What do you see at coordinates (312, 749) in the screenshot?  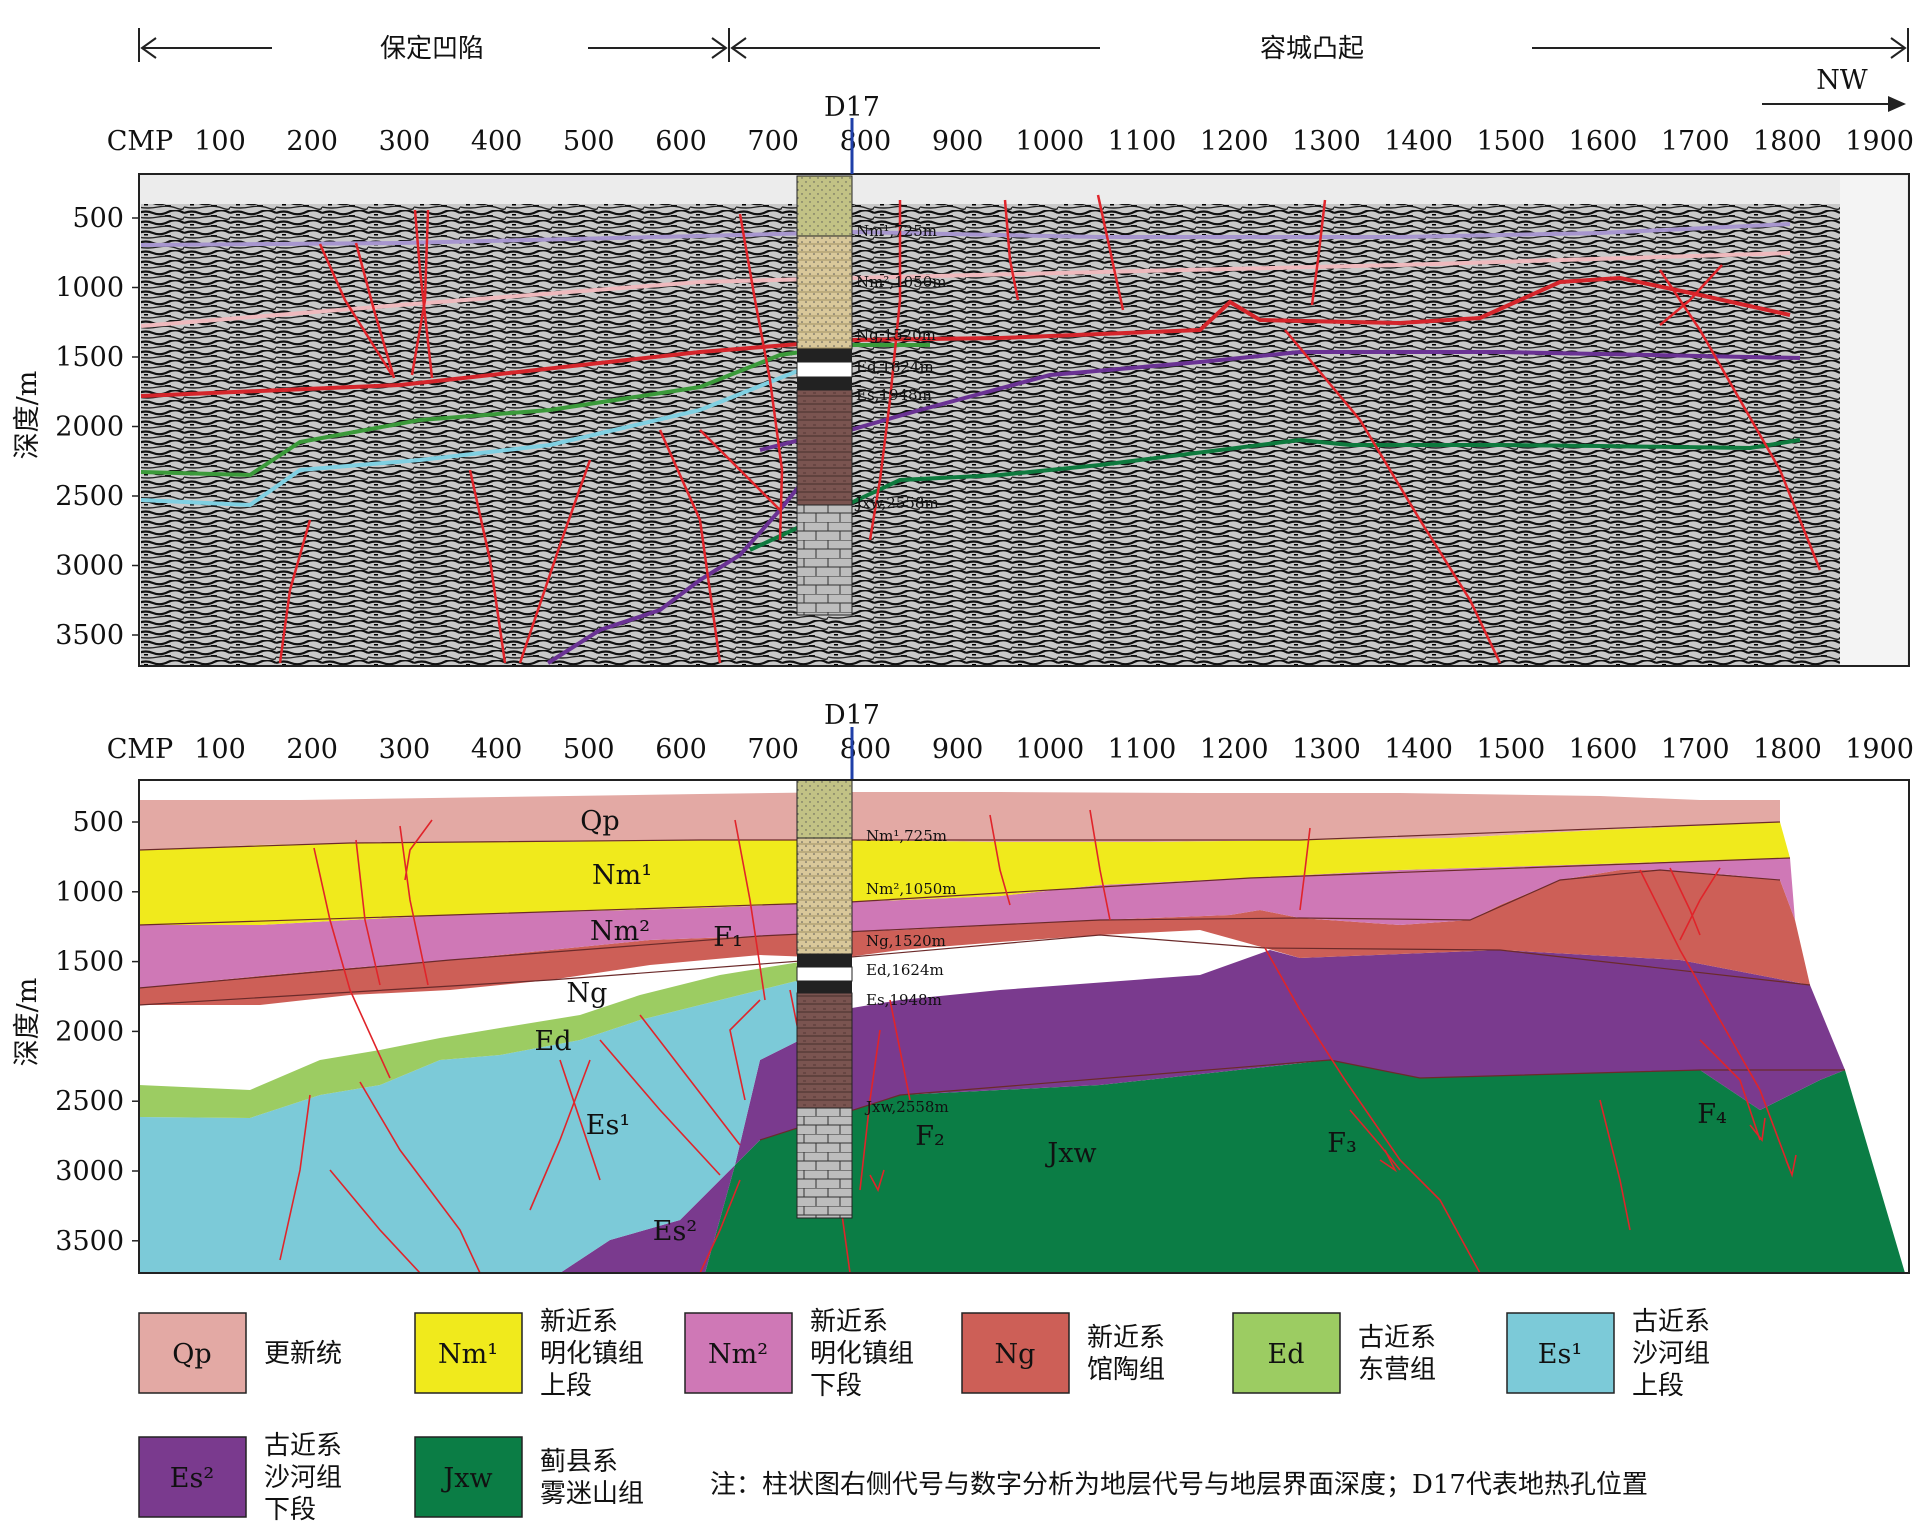 I see `cmp-tick-label: 200` at bounding box center [312, 749].